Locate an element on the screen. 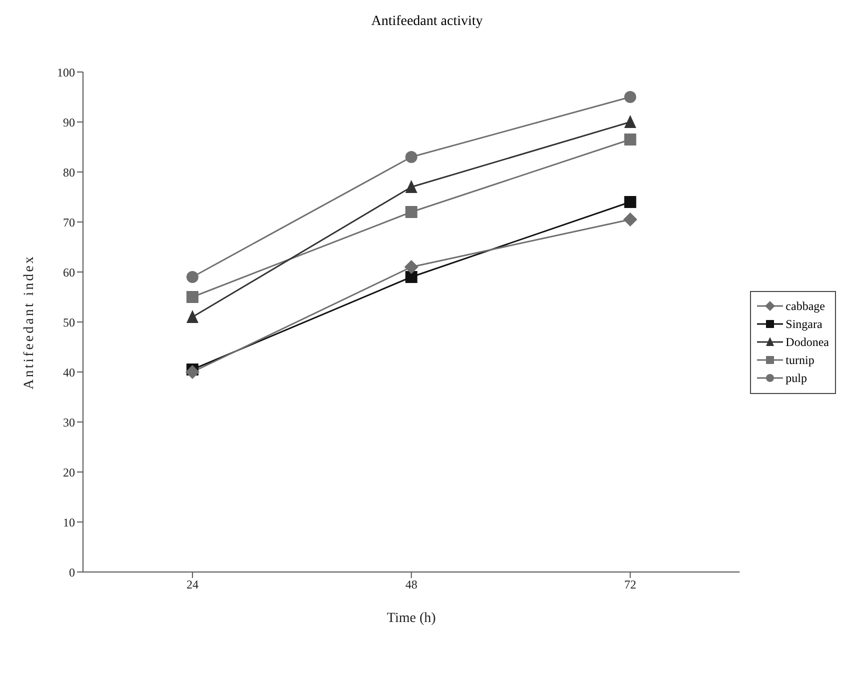  x-tick-label: 48 is located at coordinates (411, 585).